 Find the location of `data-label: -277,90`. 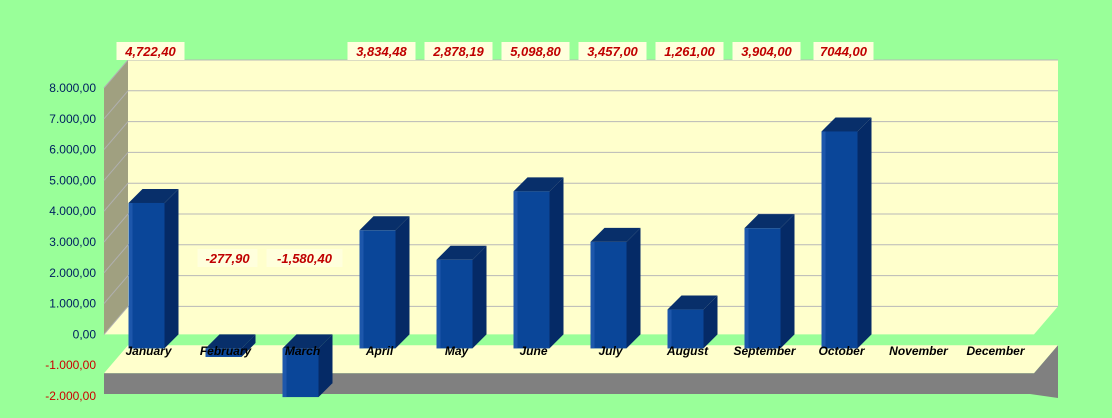

data-label: -277,90 is located at coordinates (227, 258).